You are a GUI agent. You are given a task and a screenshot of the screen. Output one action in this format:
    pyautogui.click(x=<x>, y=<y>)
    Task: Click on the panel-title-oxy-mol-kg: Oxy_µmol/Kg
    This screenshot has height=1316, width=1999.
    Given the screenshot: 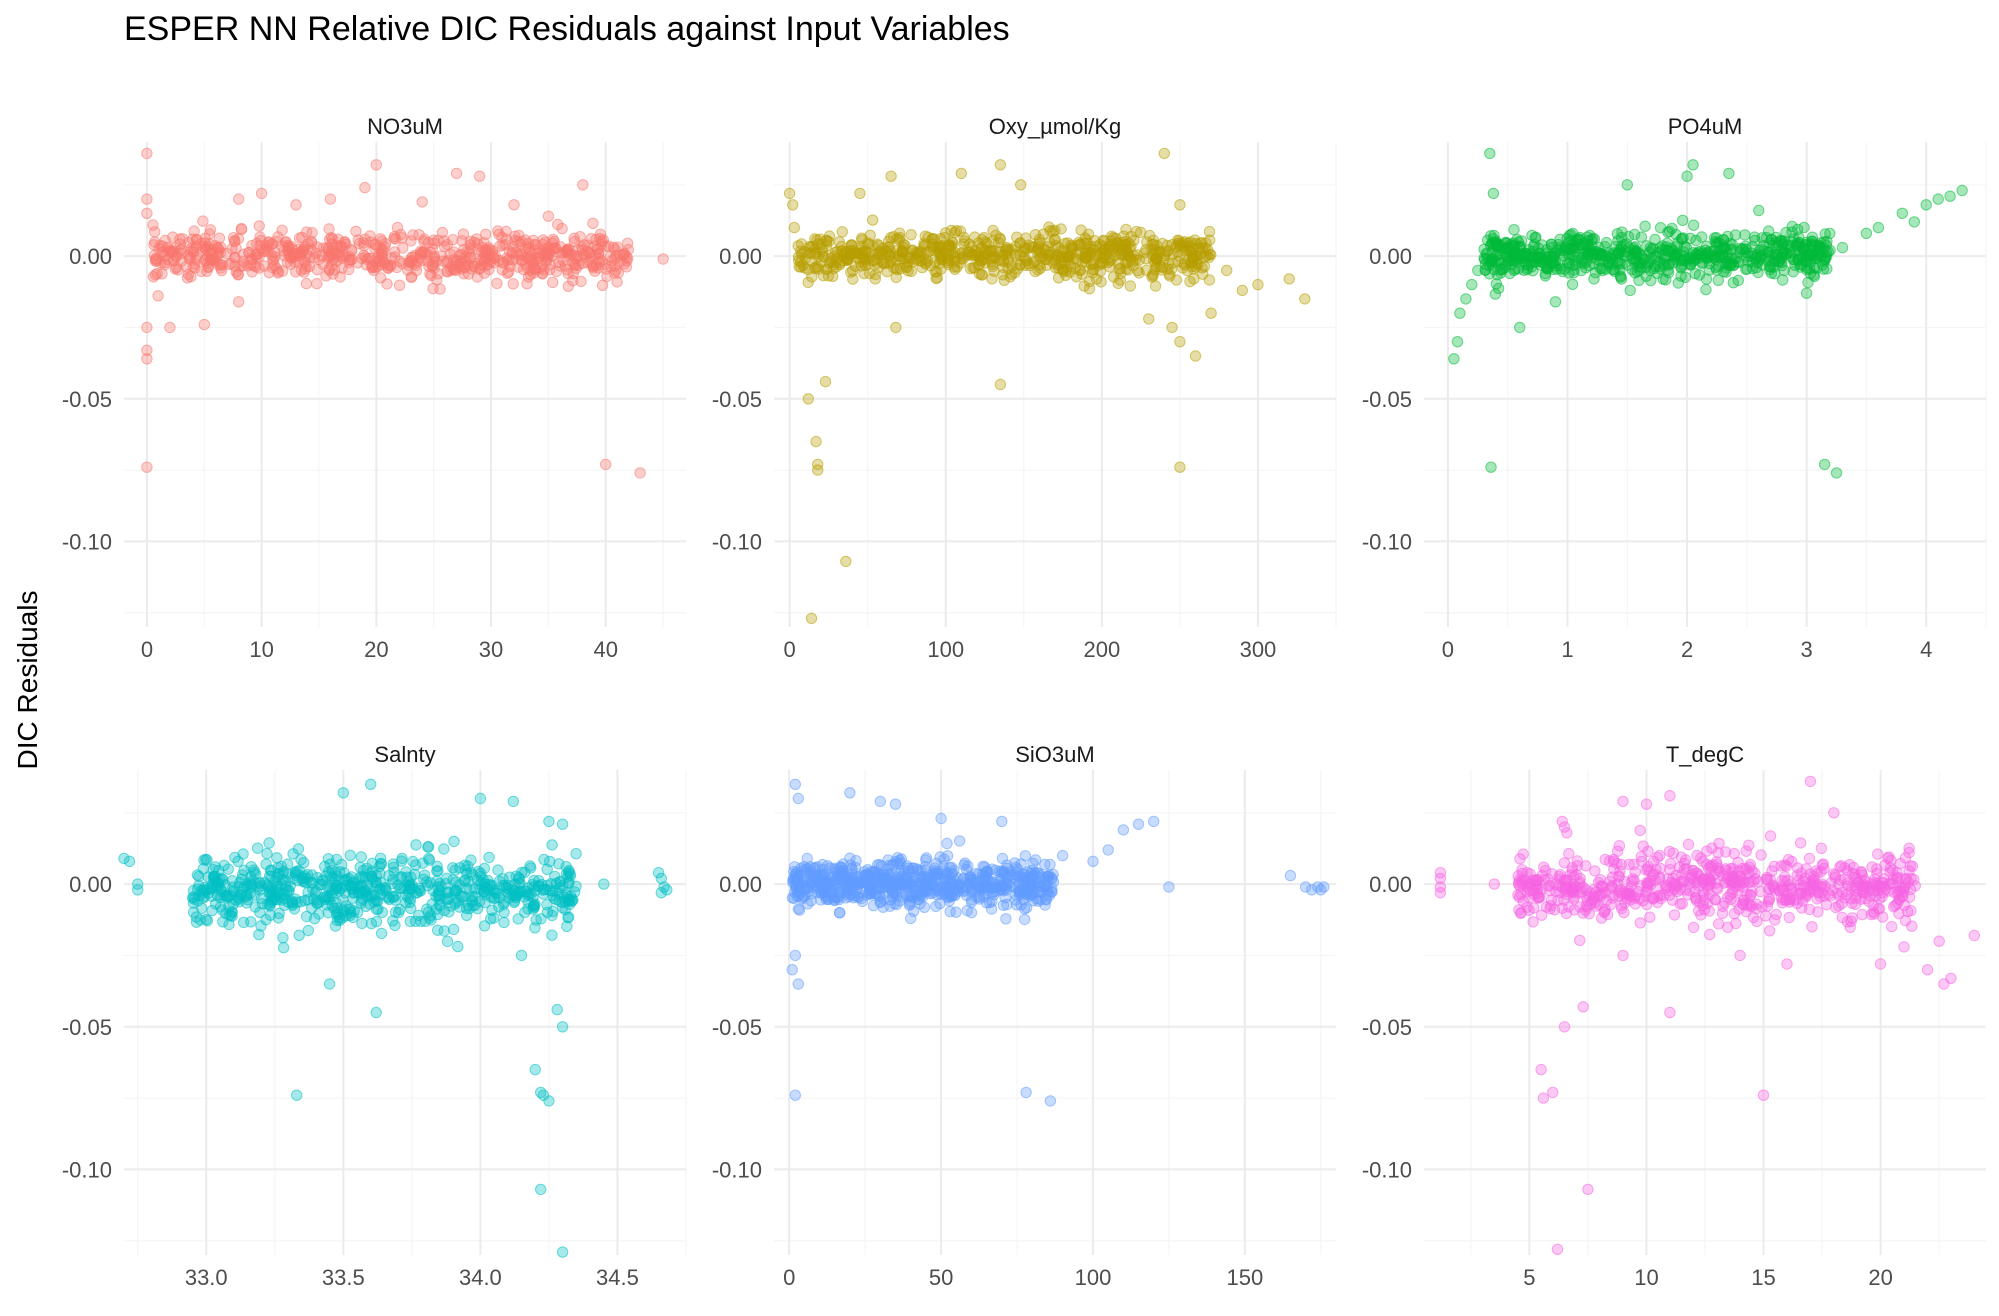 What is the action you would take?
    pyautogui.click(x=1055, y=126)
    